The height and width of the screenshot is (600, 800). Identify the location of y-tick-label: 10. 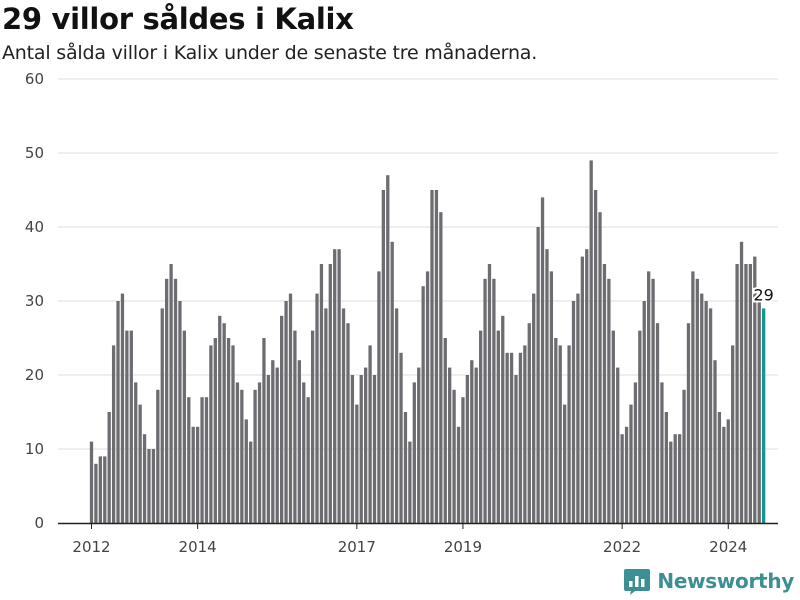
(34, 449).